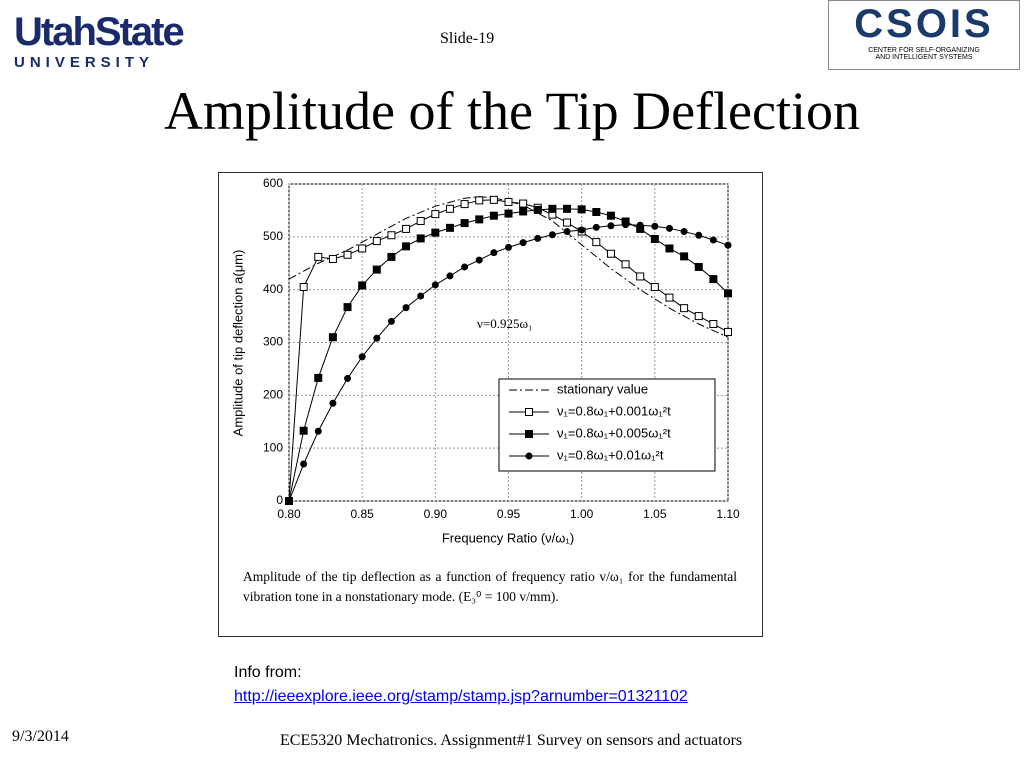  What do you see at coordinates (582, 514) in the screenshot?
I see `x-tick-label: 1.00` at bounding box center [582, 514].